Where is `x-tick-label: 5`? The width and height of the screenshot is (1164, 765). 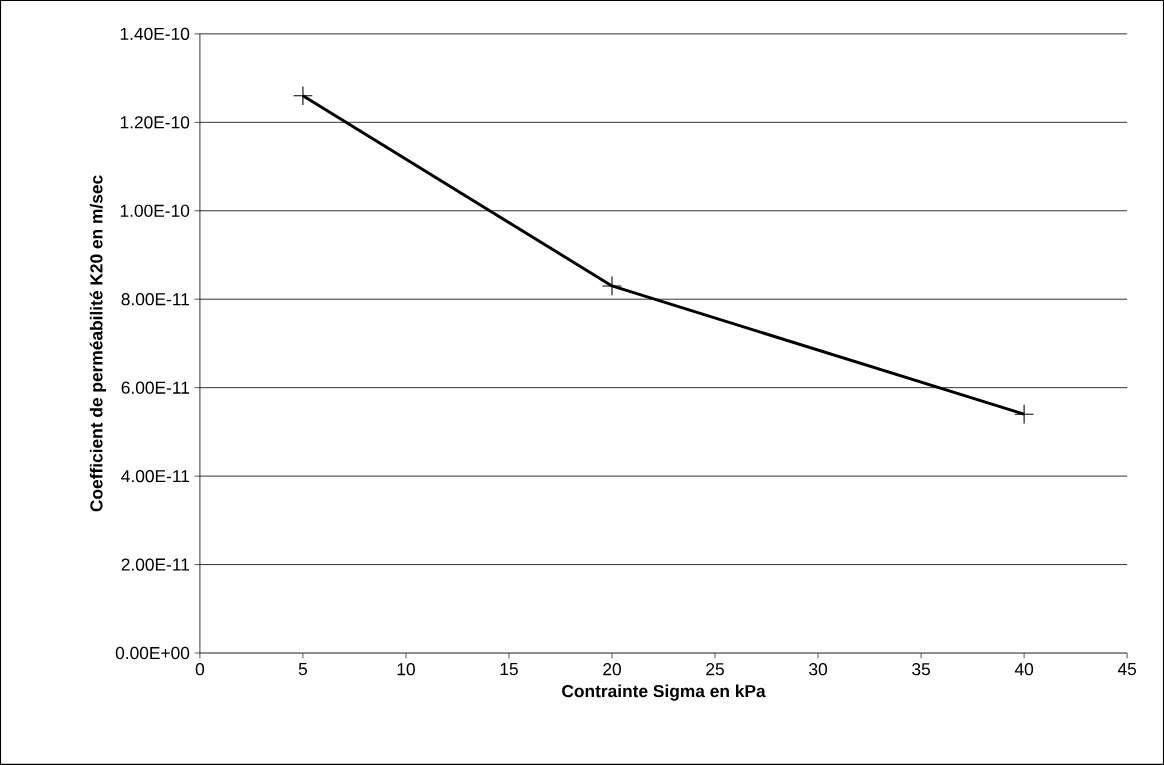 x-tick-label: 5 is located at coordinates (303, 669).